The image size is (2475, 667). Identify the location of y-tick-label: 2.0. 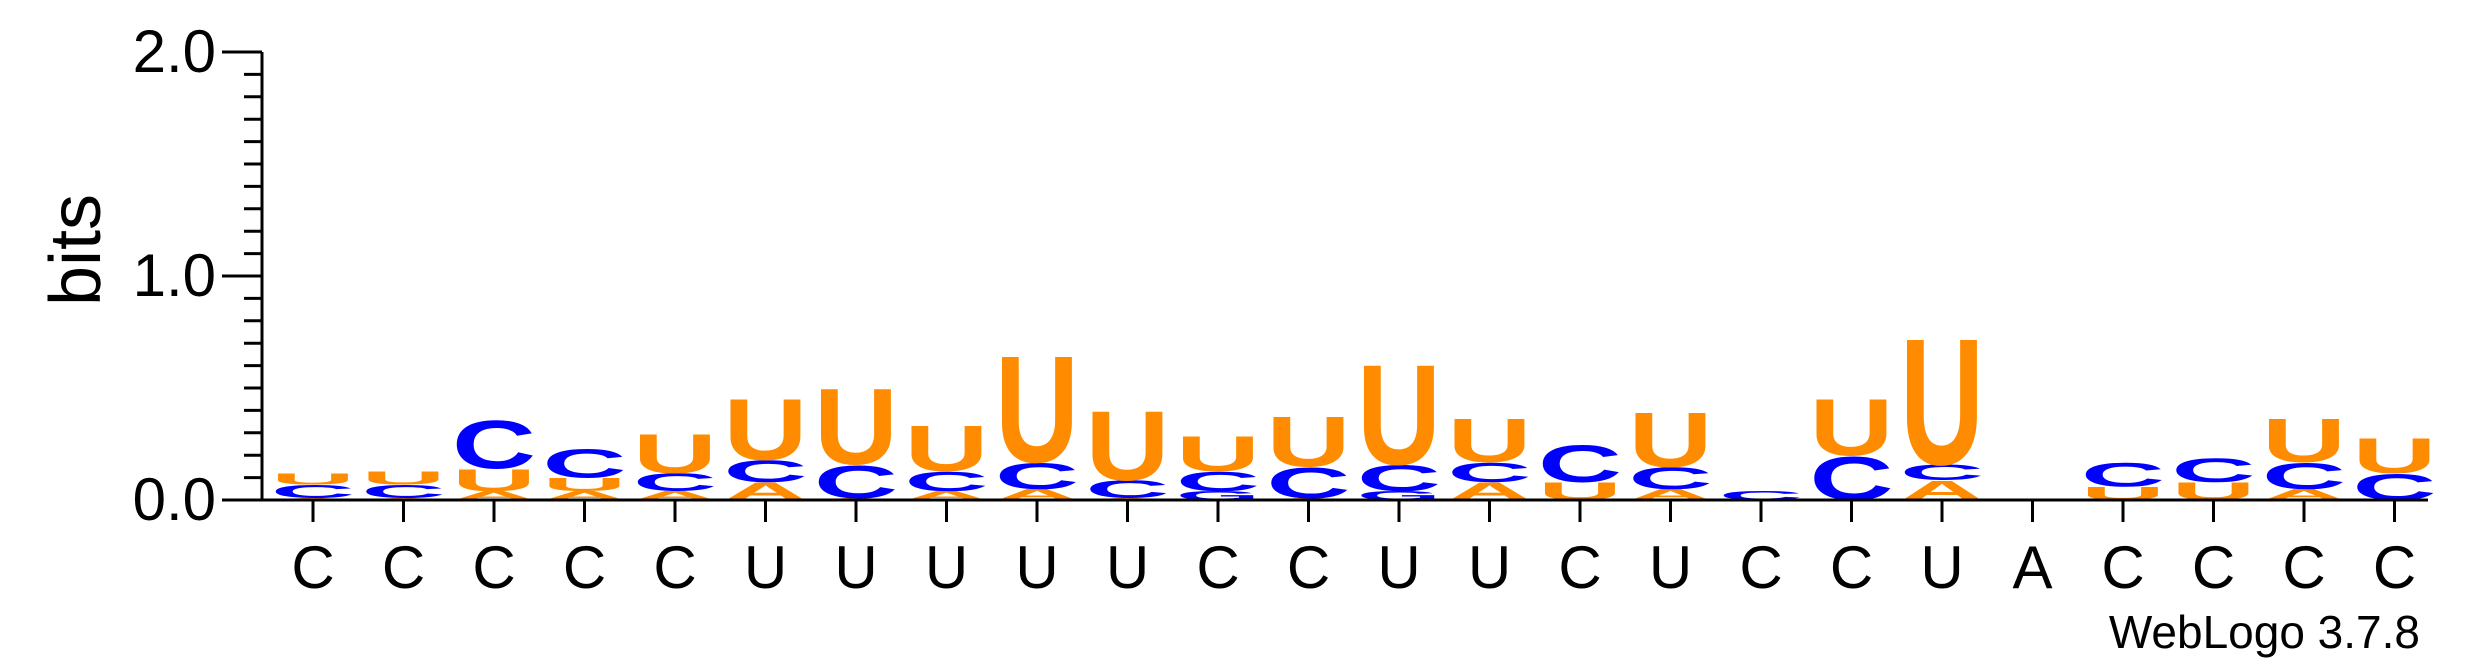
(174, 51).